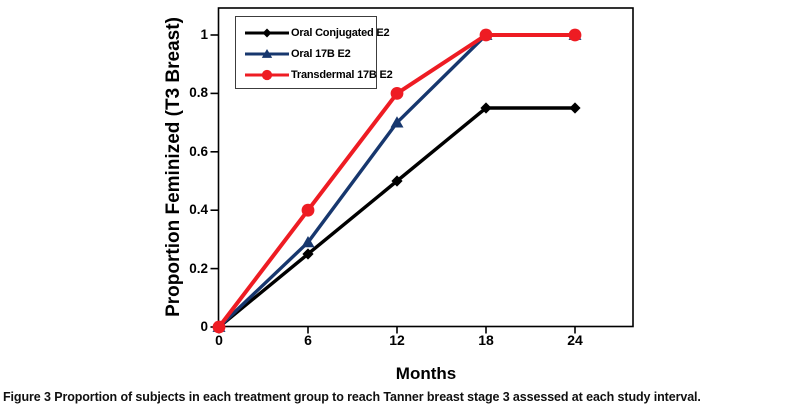 This screenshot has height=414, width=795. What do you see at coordinates (27, 397) in the screenshot?
I see `figure-caption-label: Figure 3` at bounding box center [27, 397].